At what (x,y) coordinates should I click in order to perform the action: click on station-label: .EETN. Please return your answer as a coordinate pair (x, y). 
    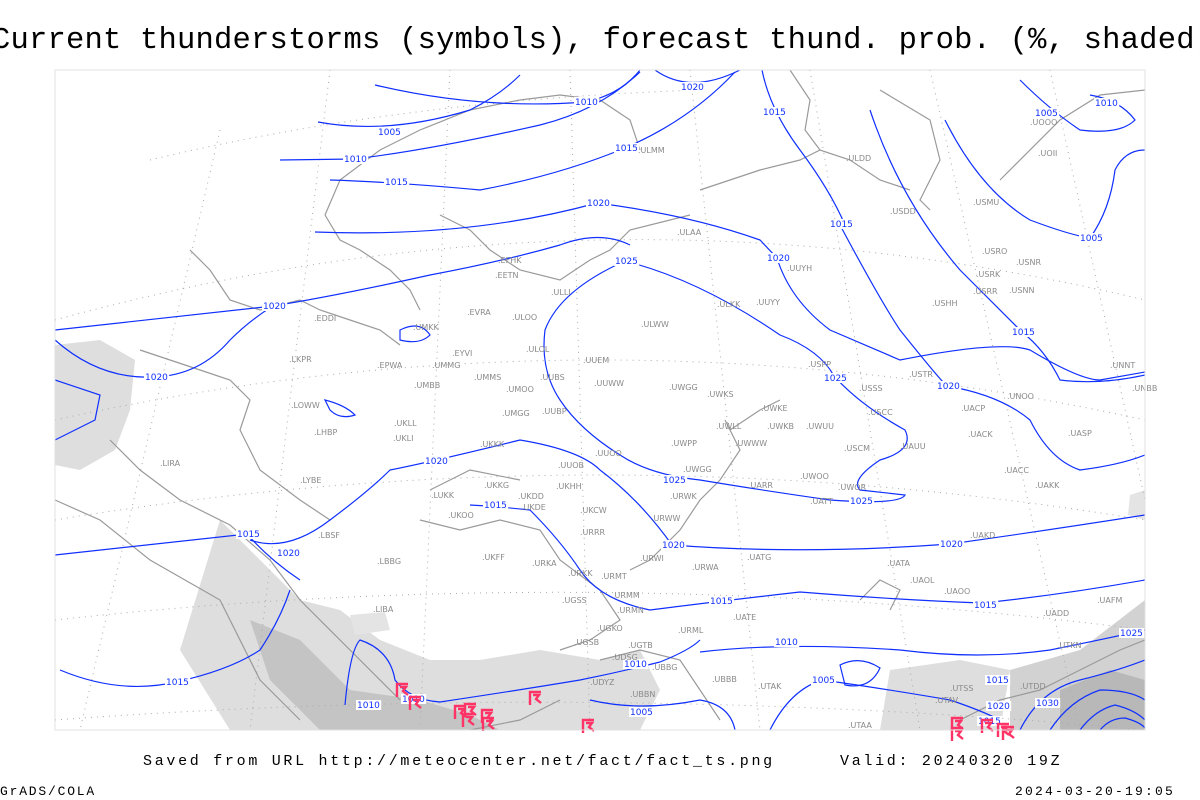
    Looking at the image, I should click on (507, 275).